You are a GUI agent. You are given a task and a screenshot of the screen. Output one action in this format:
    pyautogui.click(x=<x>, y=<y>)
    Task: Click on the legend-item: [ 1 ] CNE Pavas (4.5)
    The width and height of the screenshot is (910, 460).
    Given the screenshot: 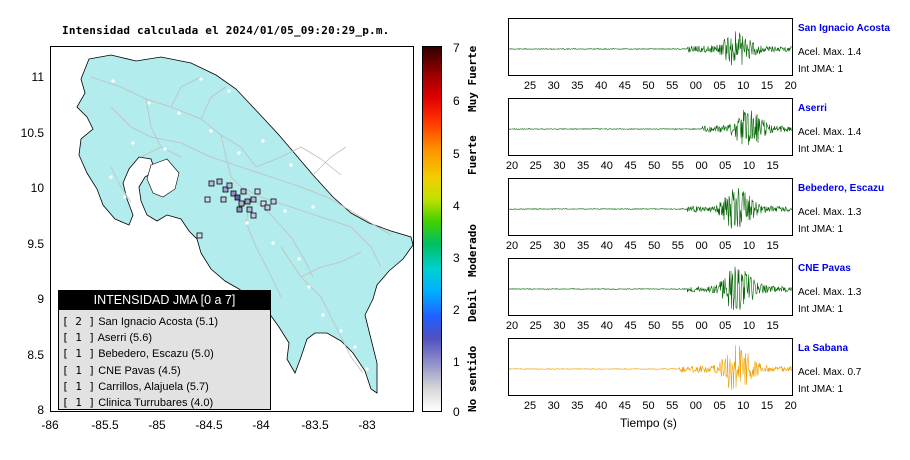 What is the action you would take?
    pyautogui.click(x=166, y=371)
    